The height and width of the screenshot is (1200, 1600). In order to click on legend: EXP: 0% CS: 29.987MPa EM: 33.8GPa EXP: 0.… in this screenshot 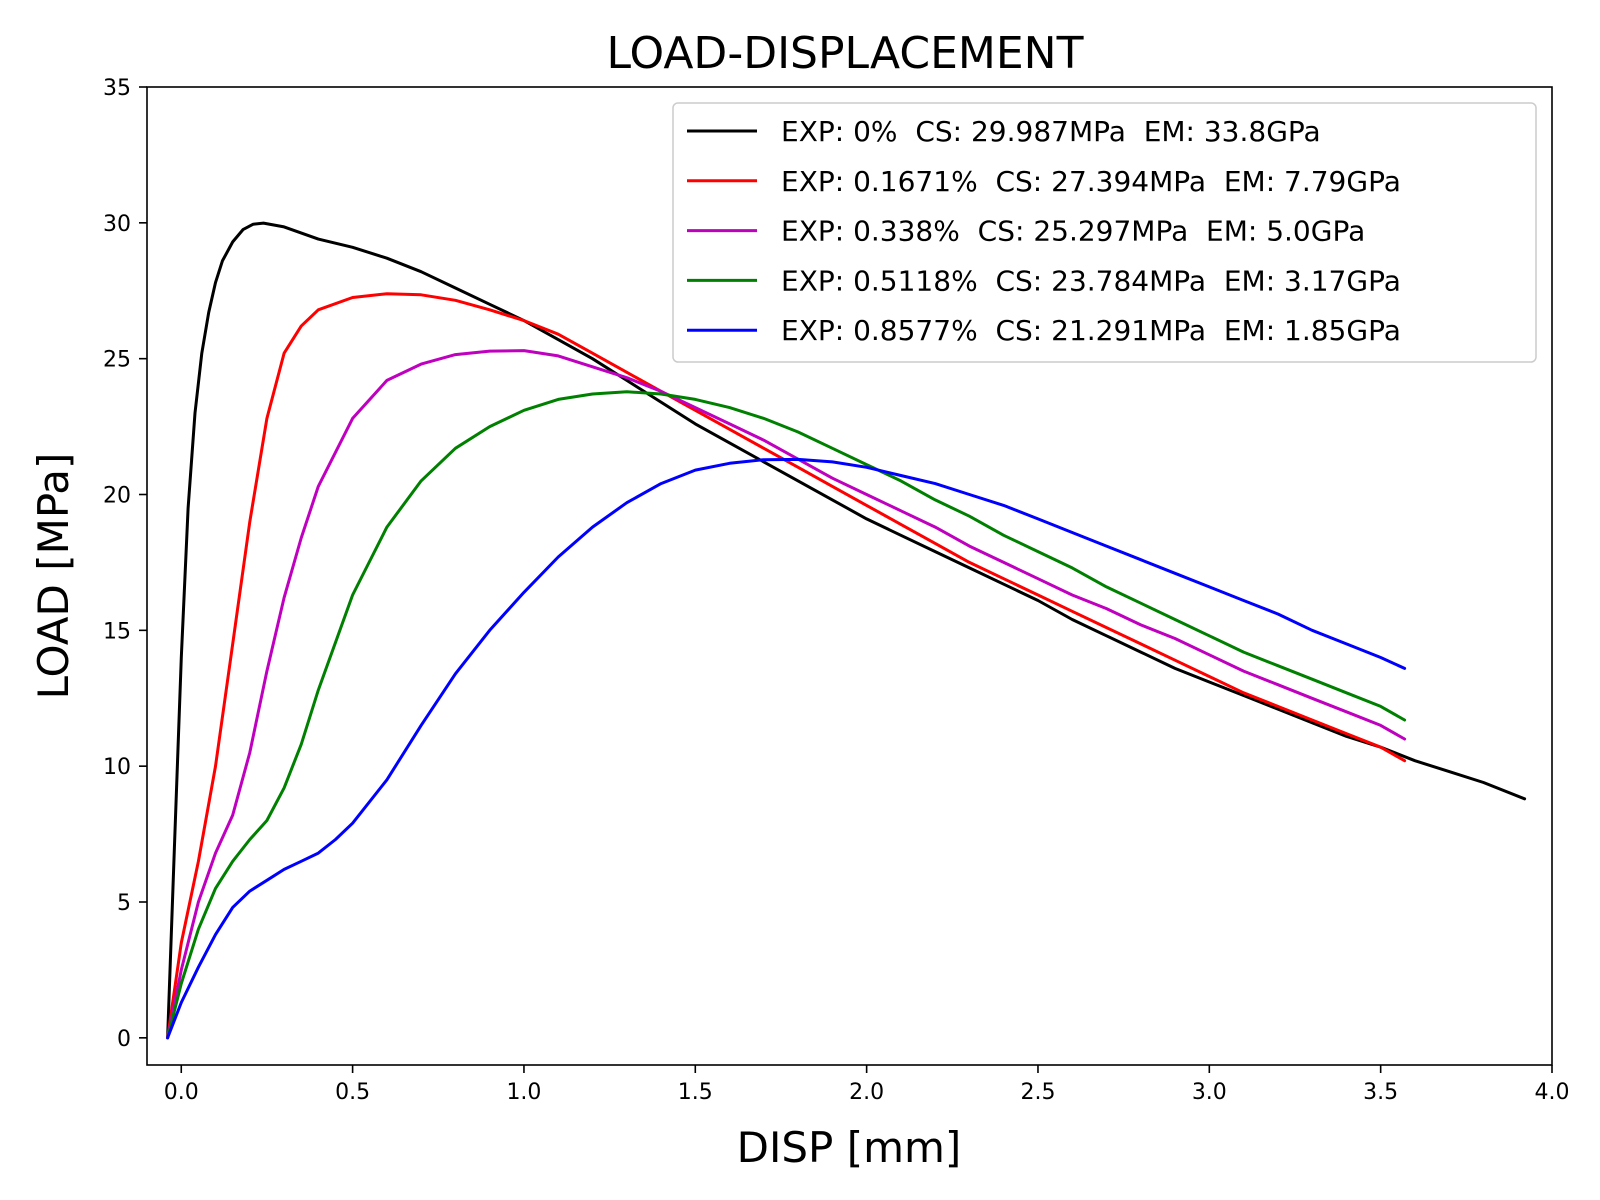, I will do `click(1104, 232)`.